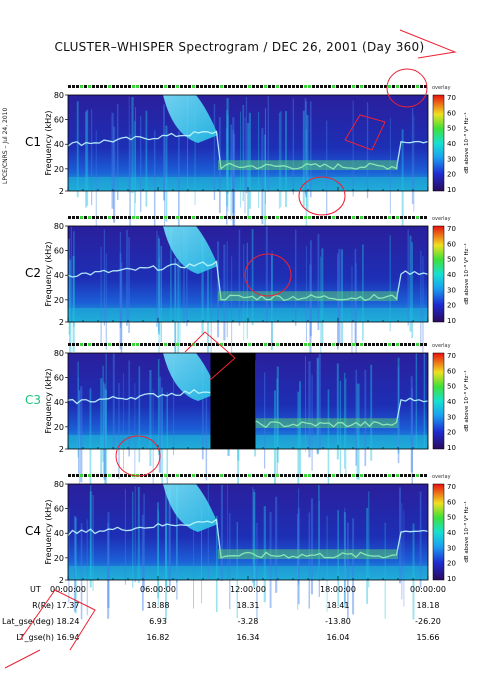 The image size is (479, 678). Describe the element at coordinates (68, 589) in the screenshot. I see `x-tick-label: 00:00:00` at that location.